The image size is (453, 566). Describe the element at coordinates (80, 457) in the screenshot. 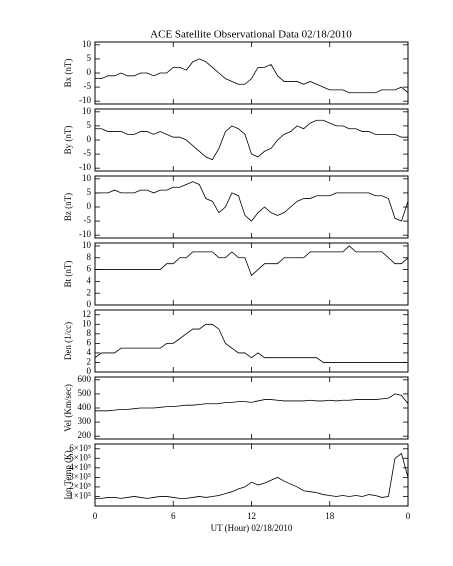

I see `y-tick-label: 5×10⁵` at that location.